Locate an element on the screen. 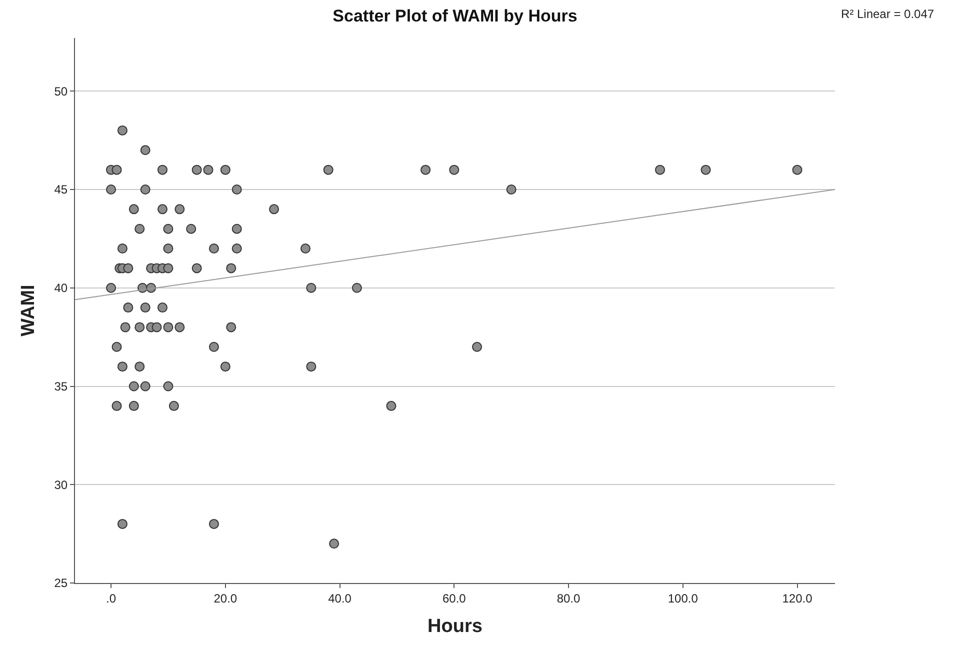 The width and height of the screenshot is (967, 649). x-tick-label: 80.0 is located at coordinates (568, 598).